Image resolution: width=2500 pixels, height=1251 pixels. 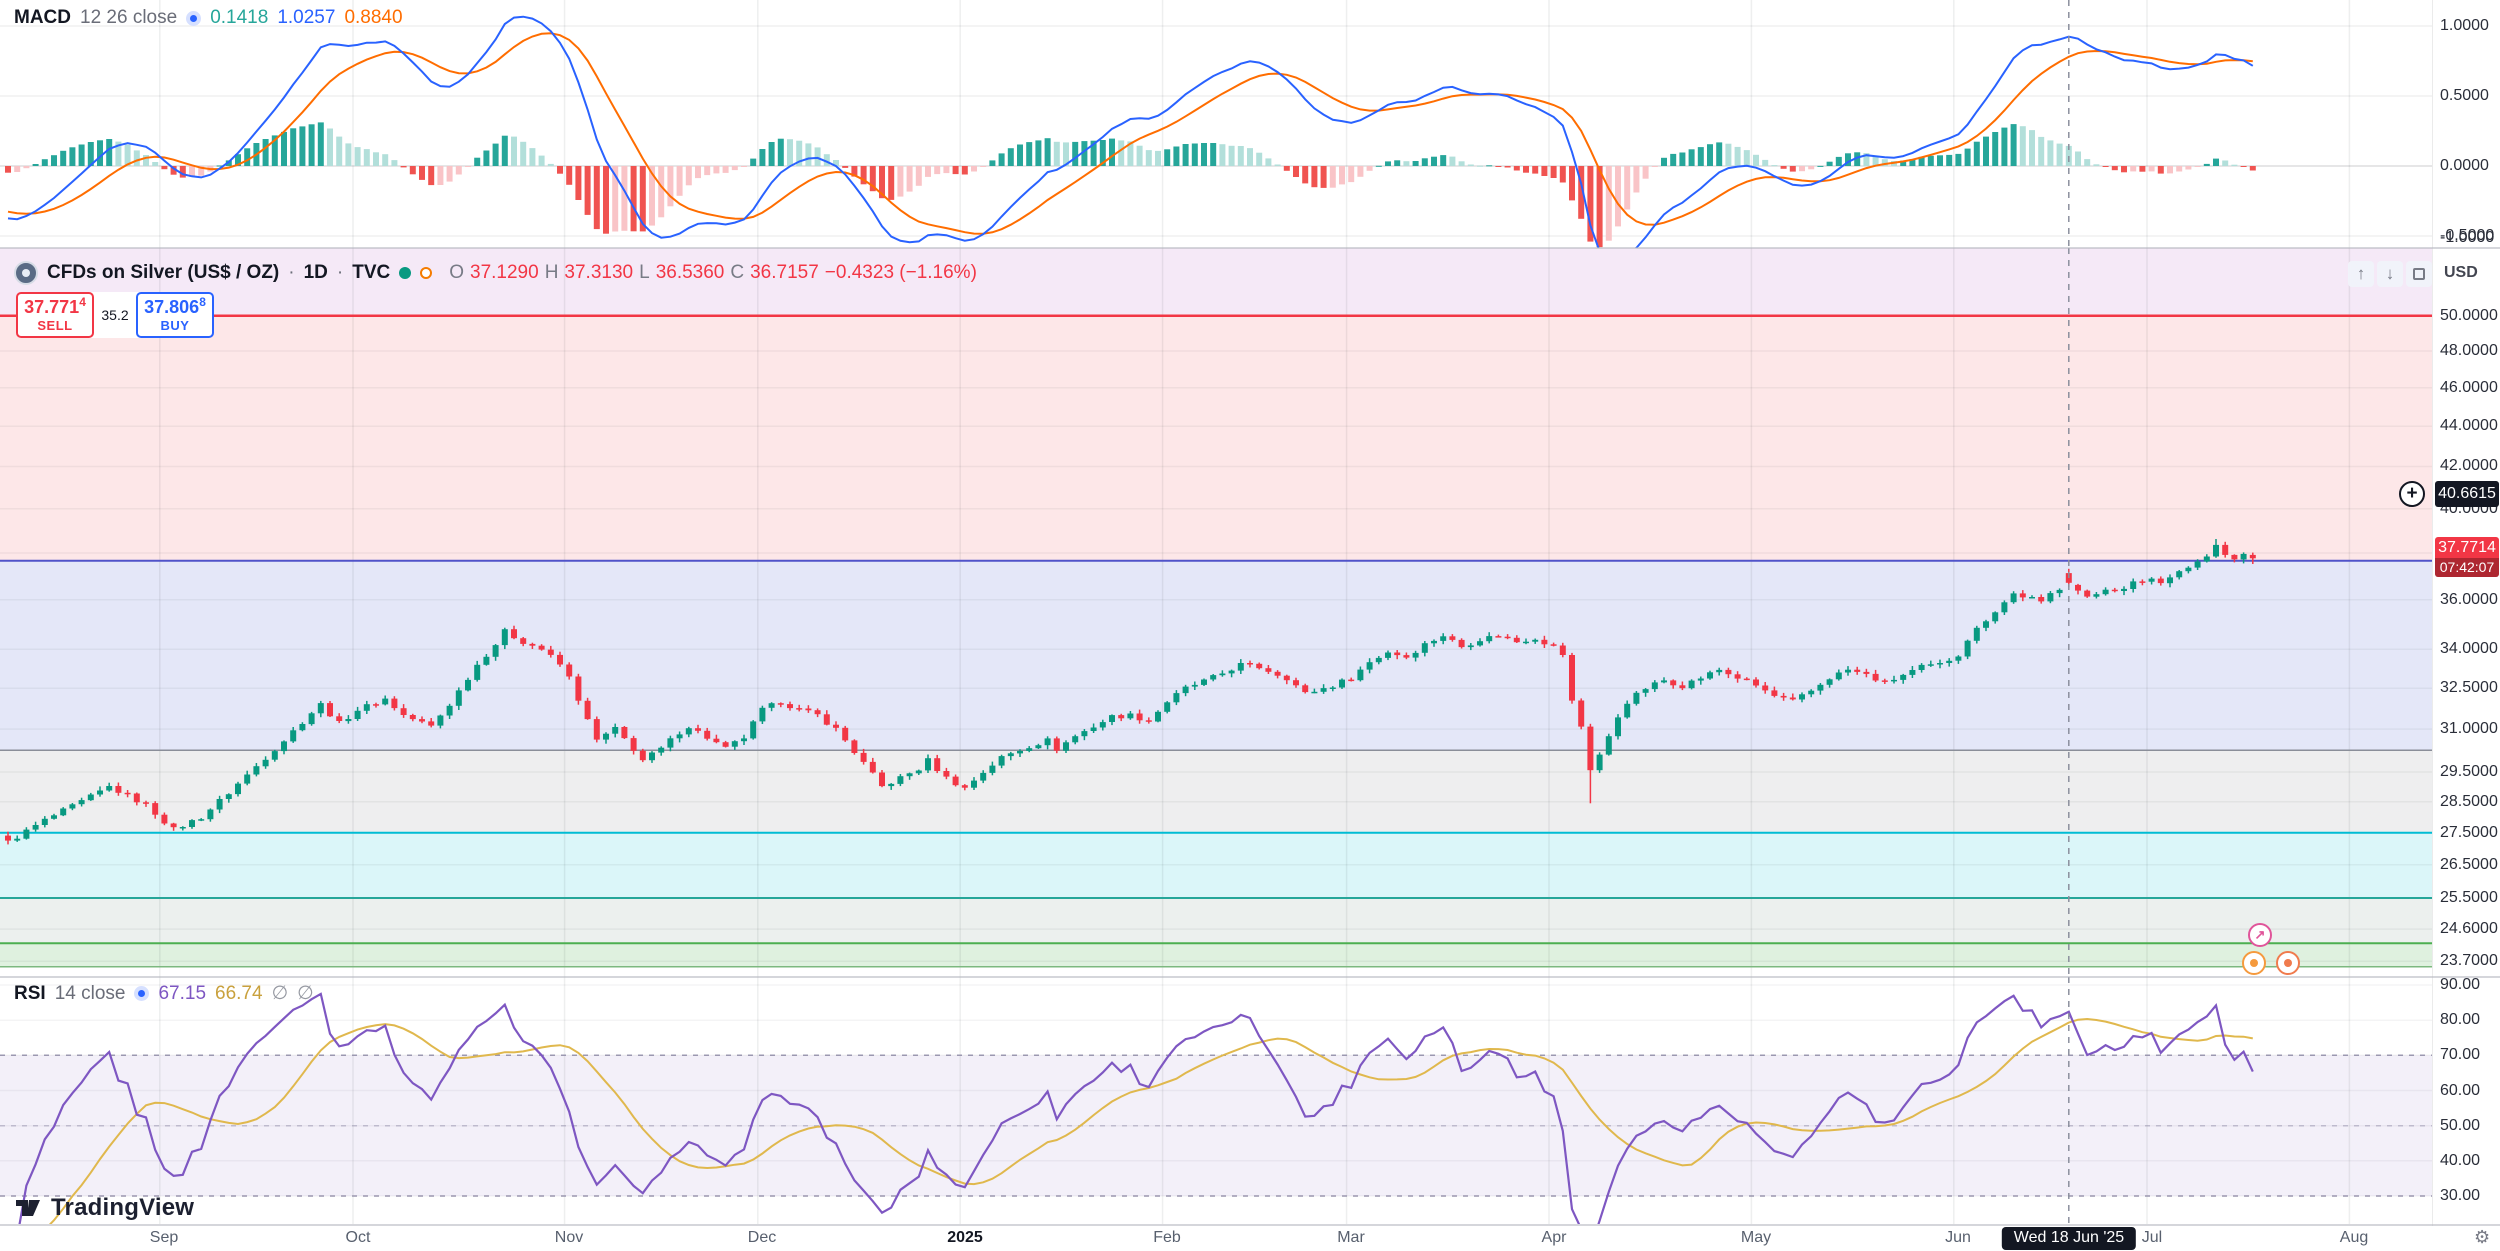 What do you see at coordinates (965, 1237) in the screenshot?
I see `time-axis-label: 2025` at bounding box center [965, 1237].